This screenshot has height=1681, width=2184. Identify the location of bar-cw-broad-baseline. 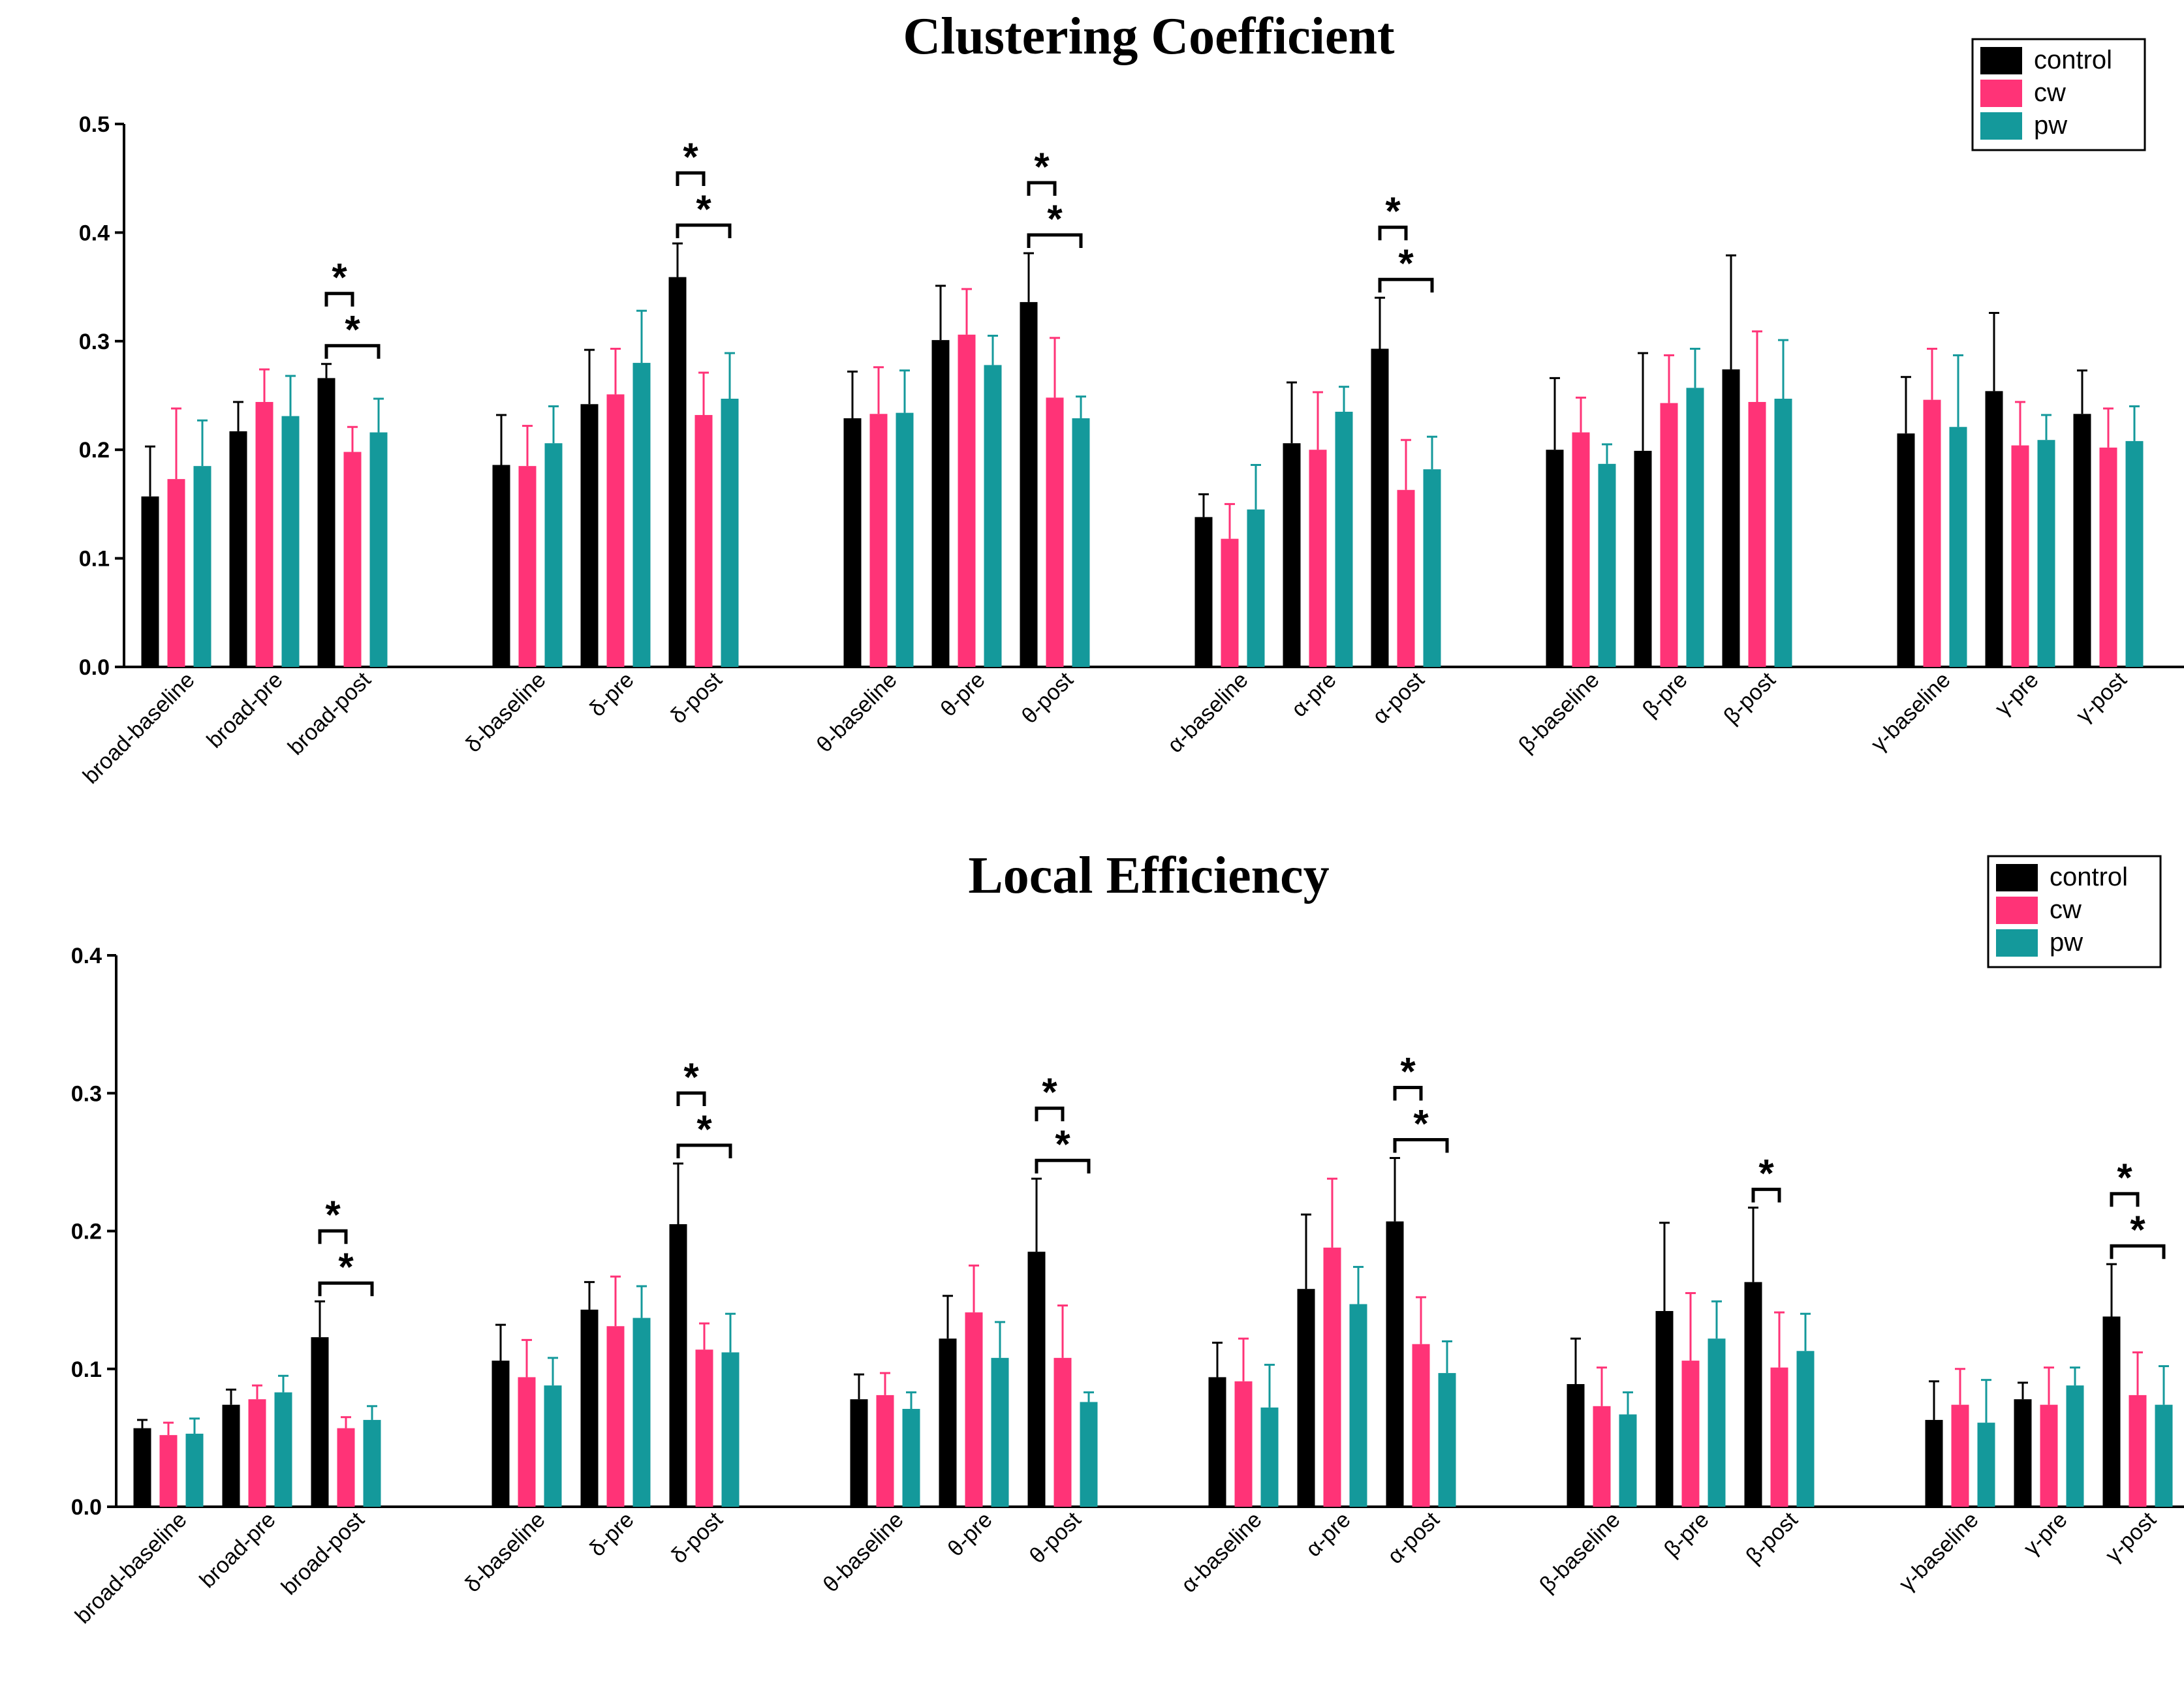
(176, 573).